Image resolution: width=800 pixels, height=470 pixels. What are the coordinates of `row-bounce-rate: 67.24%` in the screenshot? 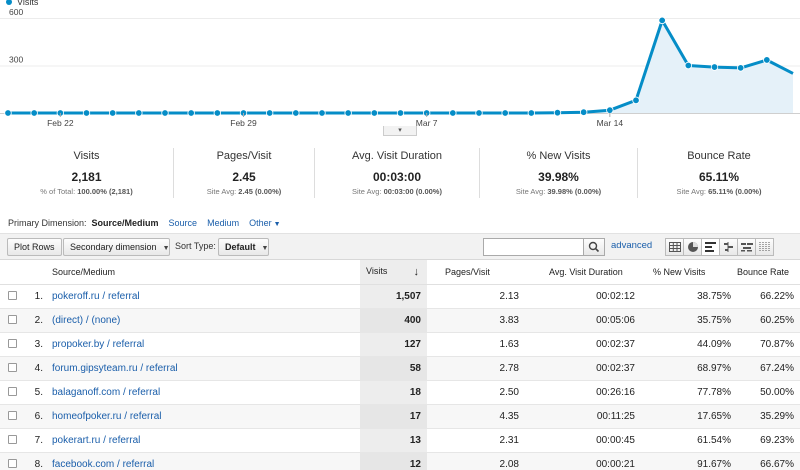 It's located at (768, 368).